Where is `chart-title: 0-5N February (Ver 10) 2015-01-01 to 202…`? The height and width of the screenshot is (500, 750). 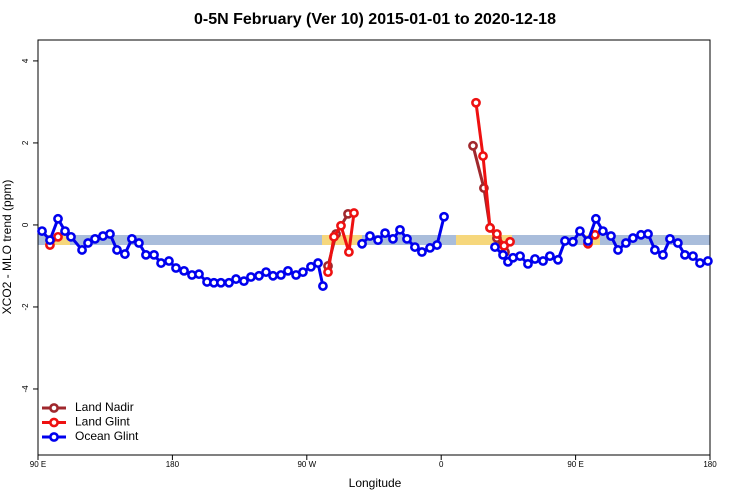
chart-title: 0-5N February (Ver 10) 2015-01-01 to 202… is located at coordinates (375, 19).